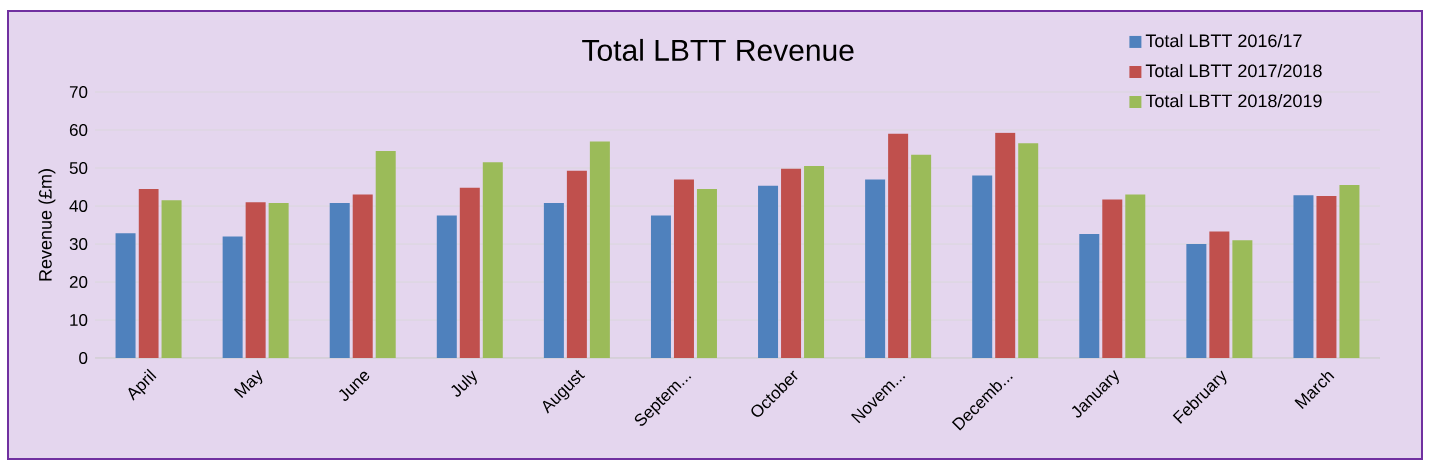 The width and height of the screenshot is (1430, 460). What do you see at coordinates (464, 383) in the screenshot?
I see `x-tick-label: July` at bounding box center [464, 383].